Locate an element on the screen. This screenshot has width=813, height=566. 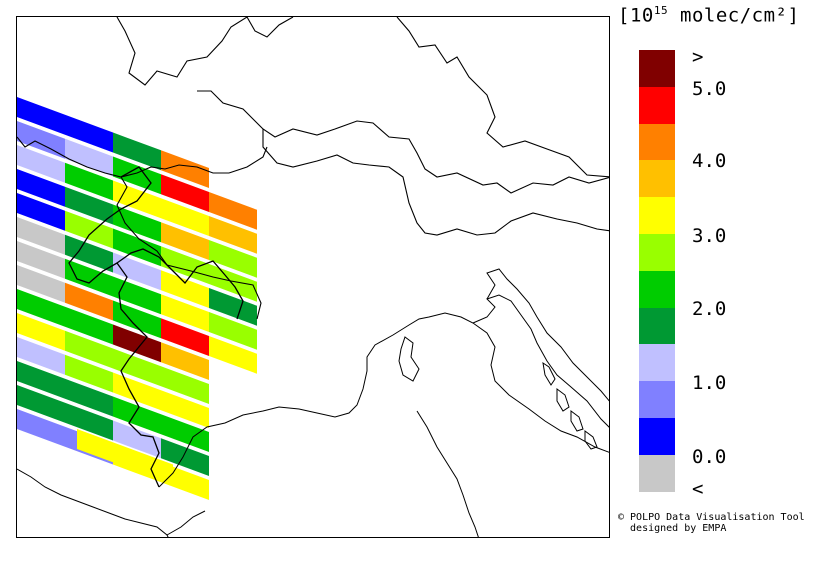
legend-label-3: 3.0 is located at coordinates (709, 236).